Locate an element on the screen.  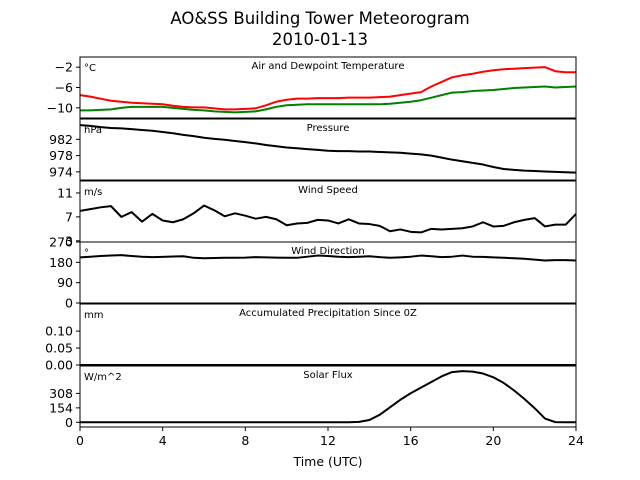
panel-1-title: Pressure is located at coordinates (328, 128).